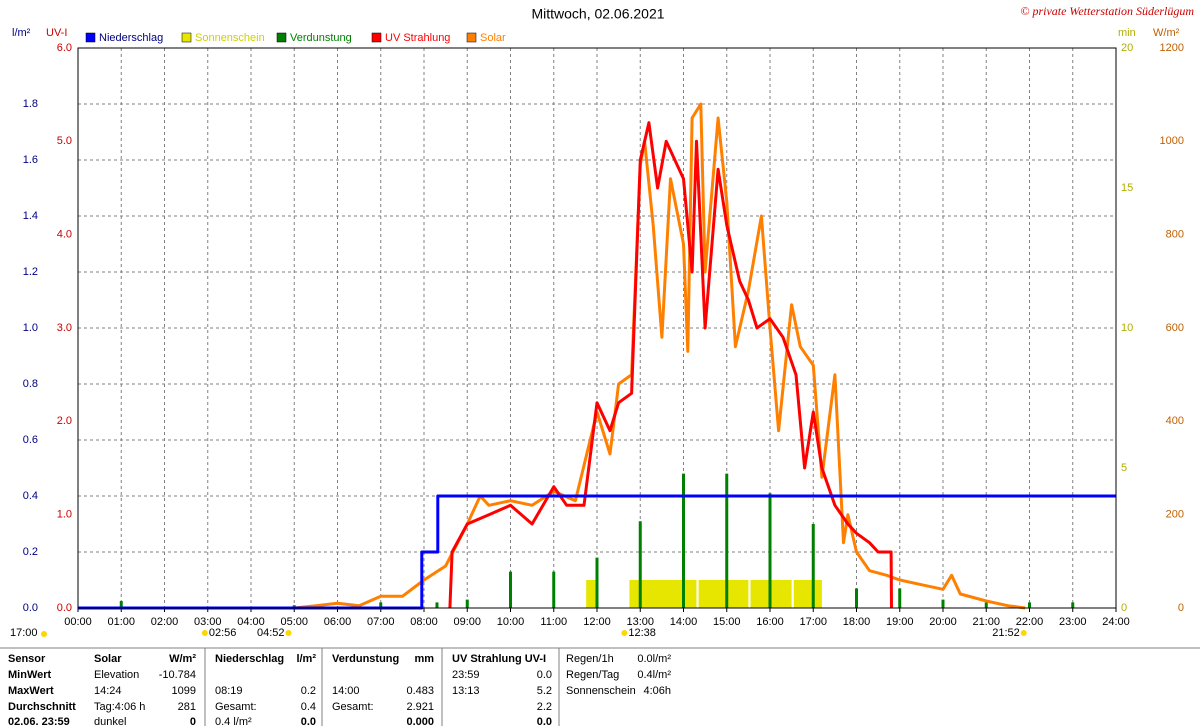 This screenshot has width=1200, height=726. Describe the element at coordinates (64, 235) in the screenshot. I see `y-tick-label: 4.0` at that location.